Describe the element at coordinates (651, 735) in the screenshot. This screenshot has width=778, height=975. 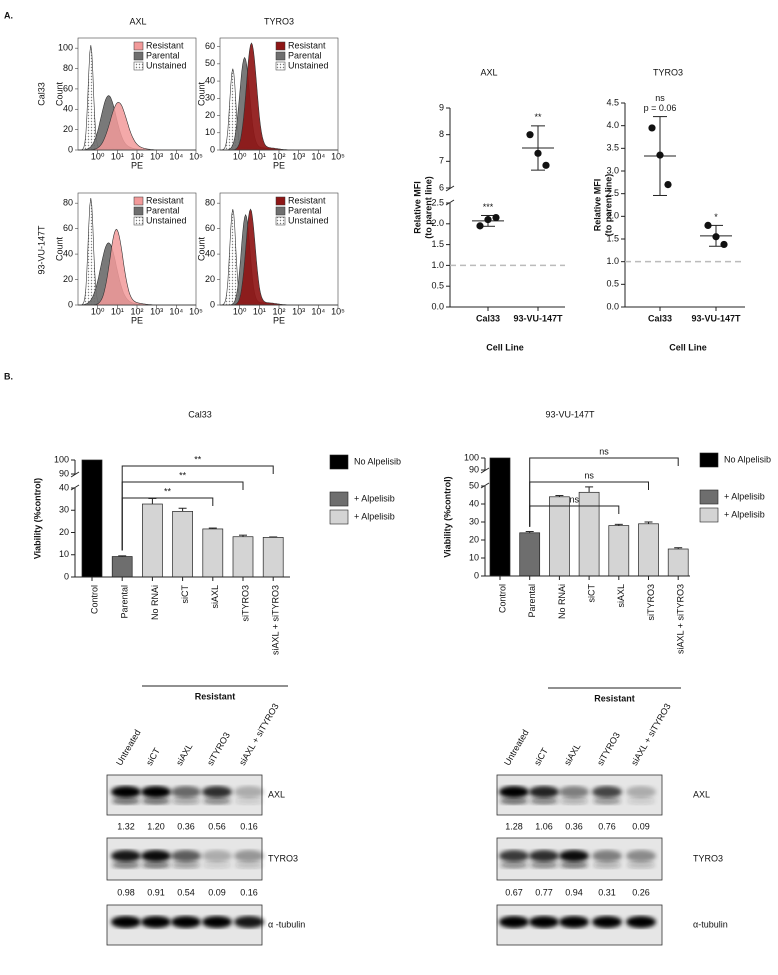
I see `lane-label: siAXL + siTYRO3` at that location.